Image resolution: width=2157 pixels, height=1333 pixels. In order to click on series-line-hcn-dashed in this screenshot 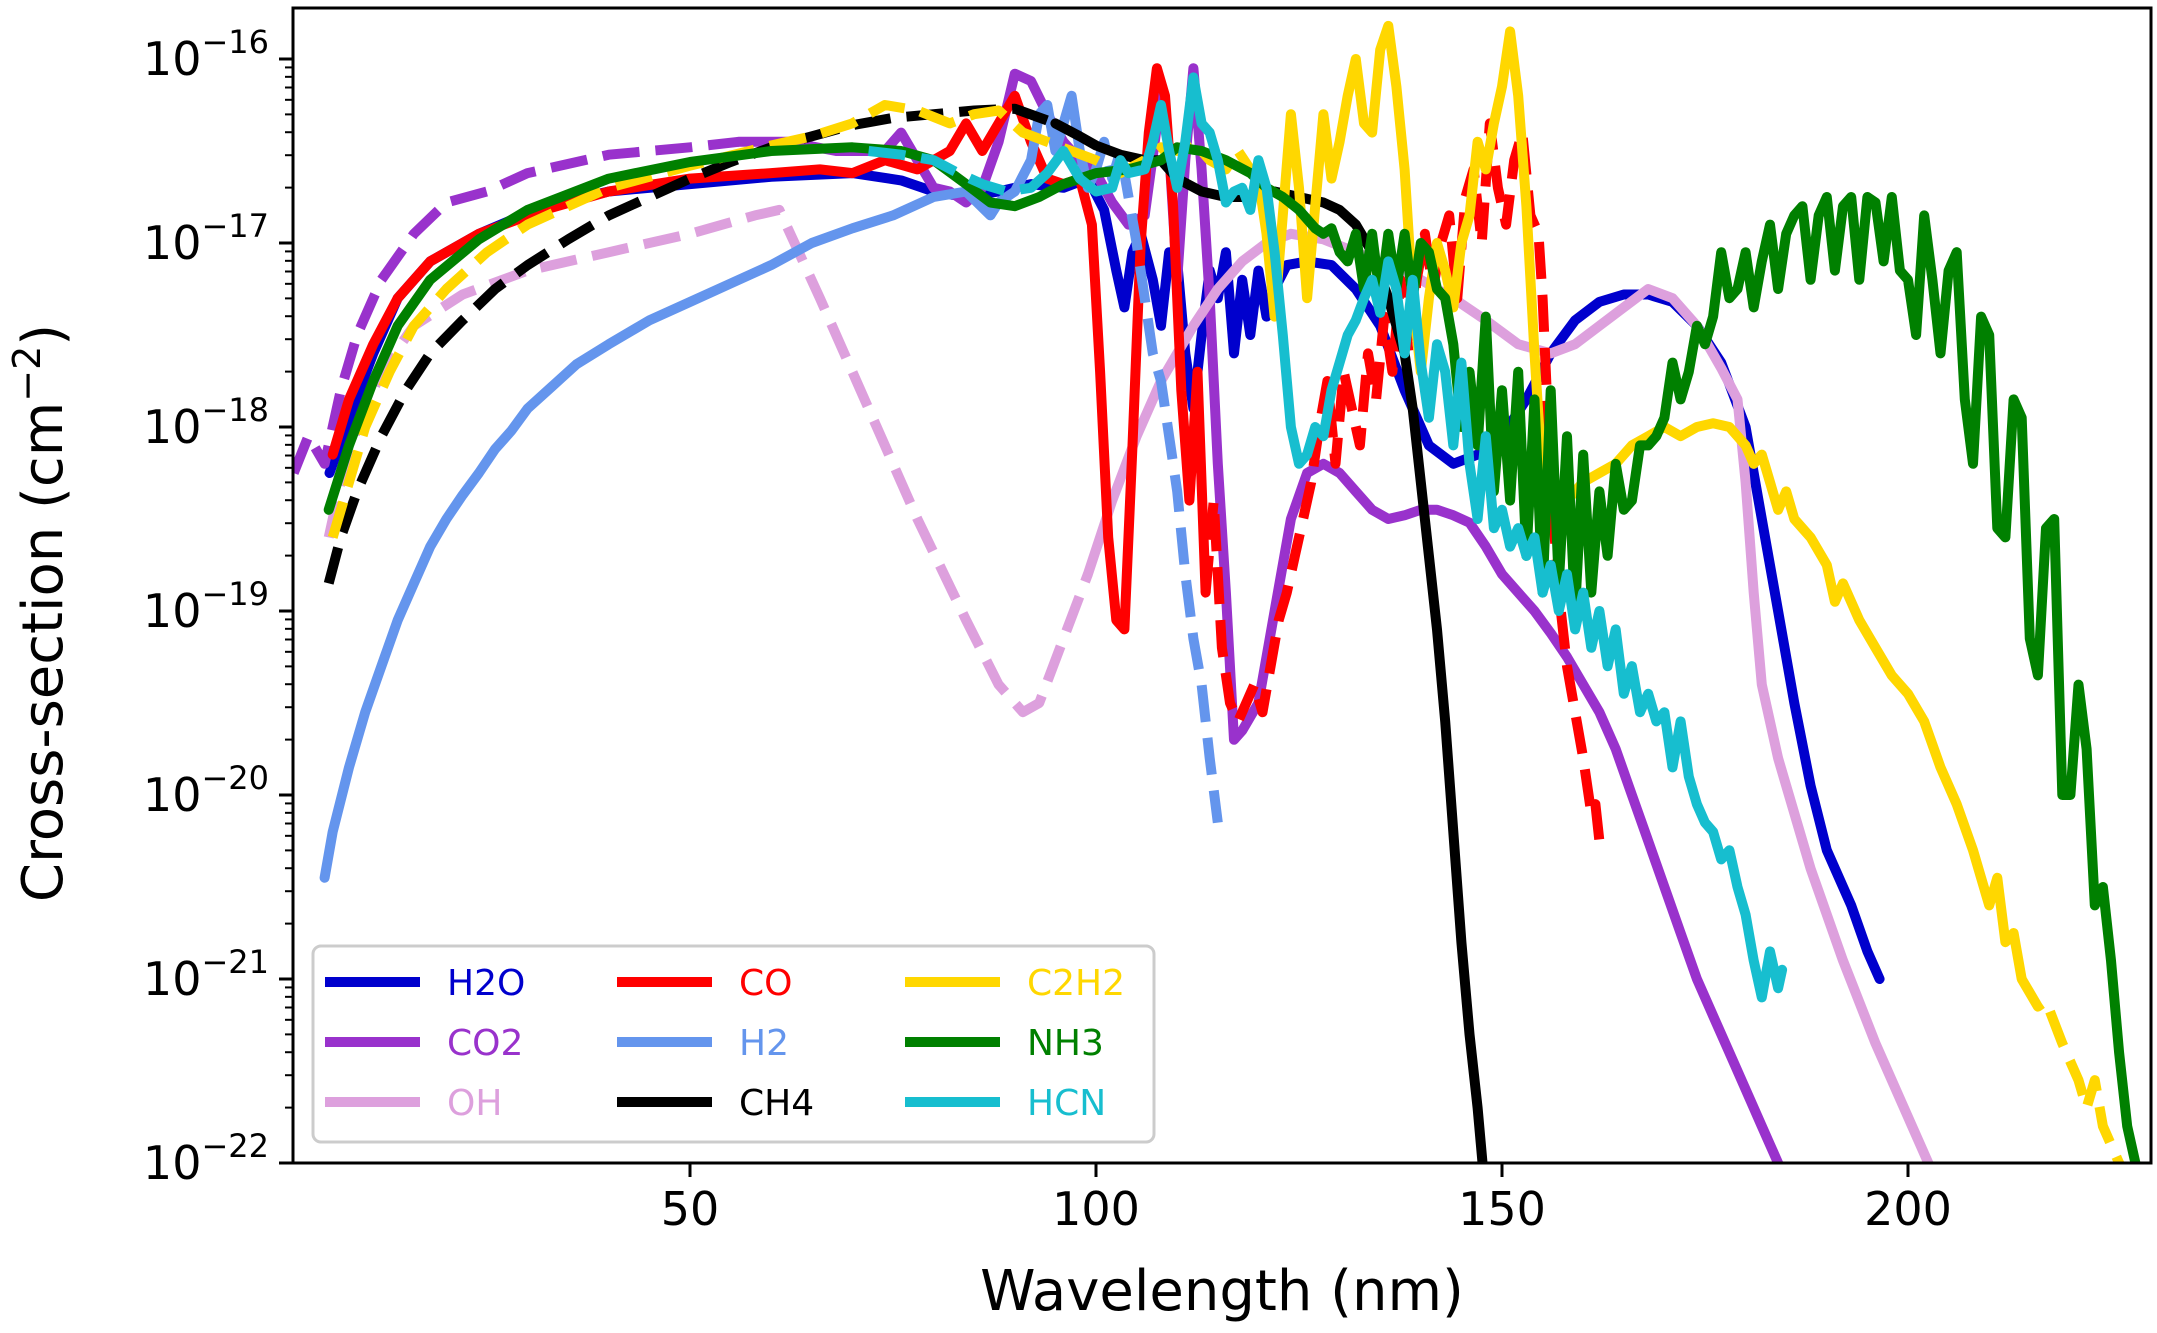, I will do `click(959, 171)`.